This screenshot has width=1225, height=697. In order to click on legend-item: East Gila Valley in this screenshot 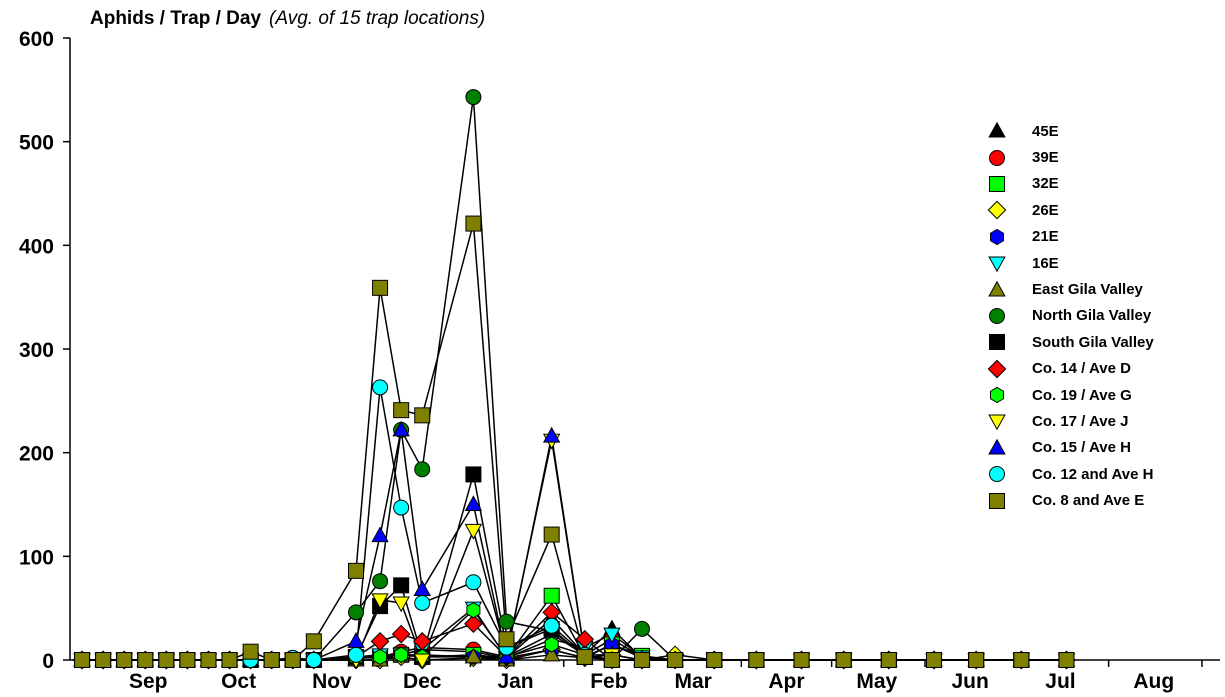, I will do `click(1067, 289)`.